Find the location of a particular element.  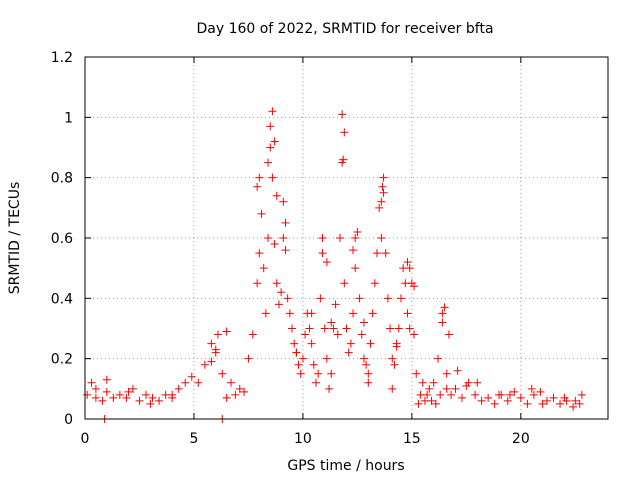

y-tick-label: 0 is located at coordinates (68, 420).